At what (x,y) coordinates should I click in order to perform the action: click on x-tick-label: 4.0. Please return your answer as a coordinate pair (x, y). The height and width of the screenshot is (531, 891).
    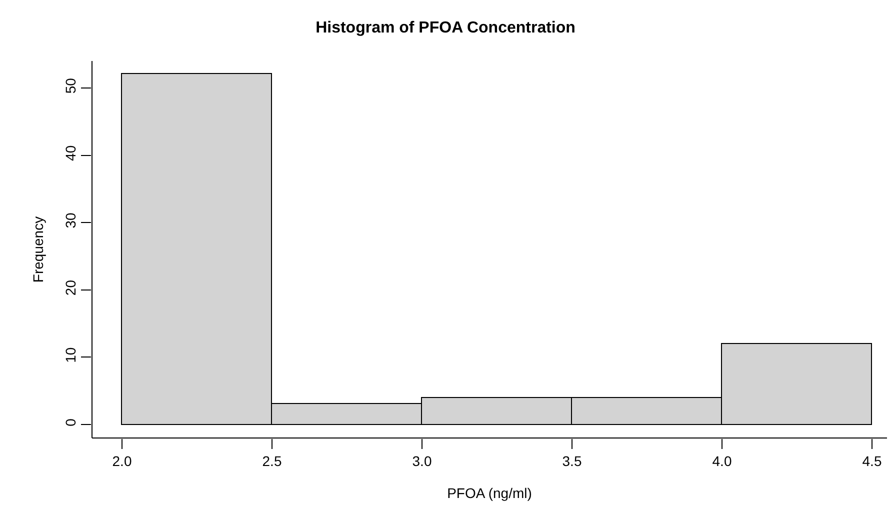
    Looking at the image, I should click on (722, 460).